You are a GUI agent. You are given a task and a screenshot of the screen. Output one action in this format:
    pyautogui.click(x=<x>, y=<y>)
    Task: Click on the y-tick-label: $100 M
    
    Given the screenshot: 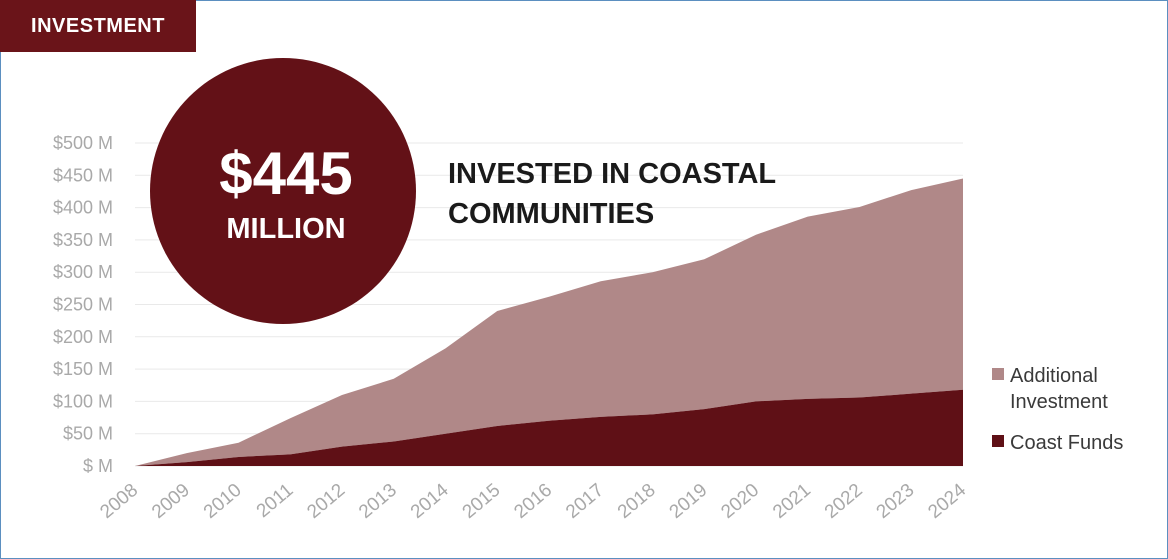 What is the action you would take?
    pyautogui.click(x=83, y=401)
    